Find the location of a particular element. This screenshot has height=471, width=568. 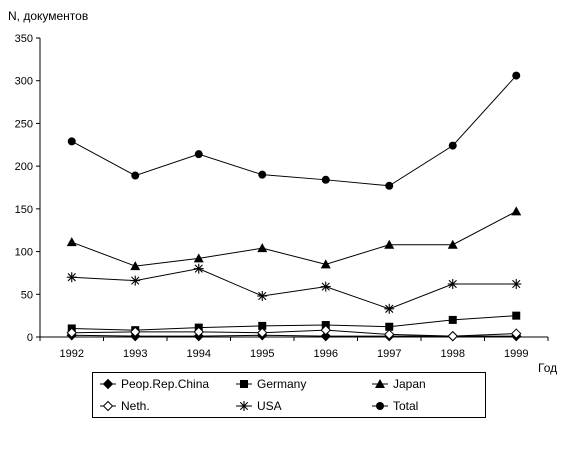

y-tick-label: 100 is located at coordinates (24, 253).